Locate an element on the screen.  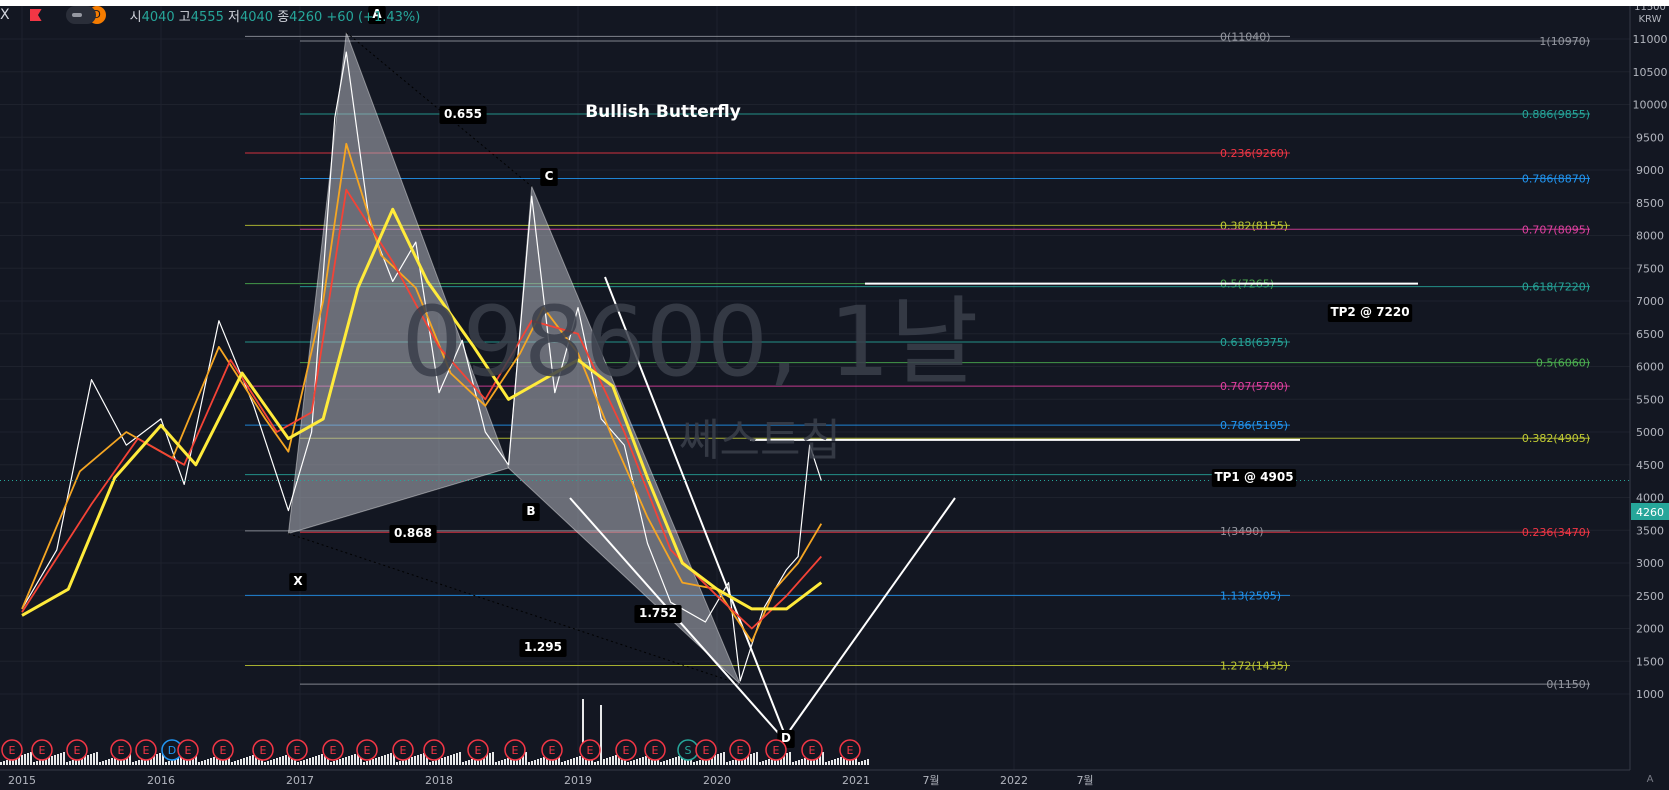
tp1-label: TP1 @ 4905 is located at coordinates (1253, 477).